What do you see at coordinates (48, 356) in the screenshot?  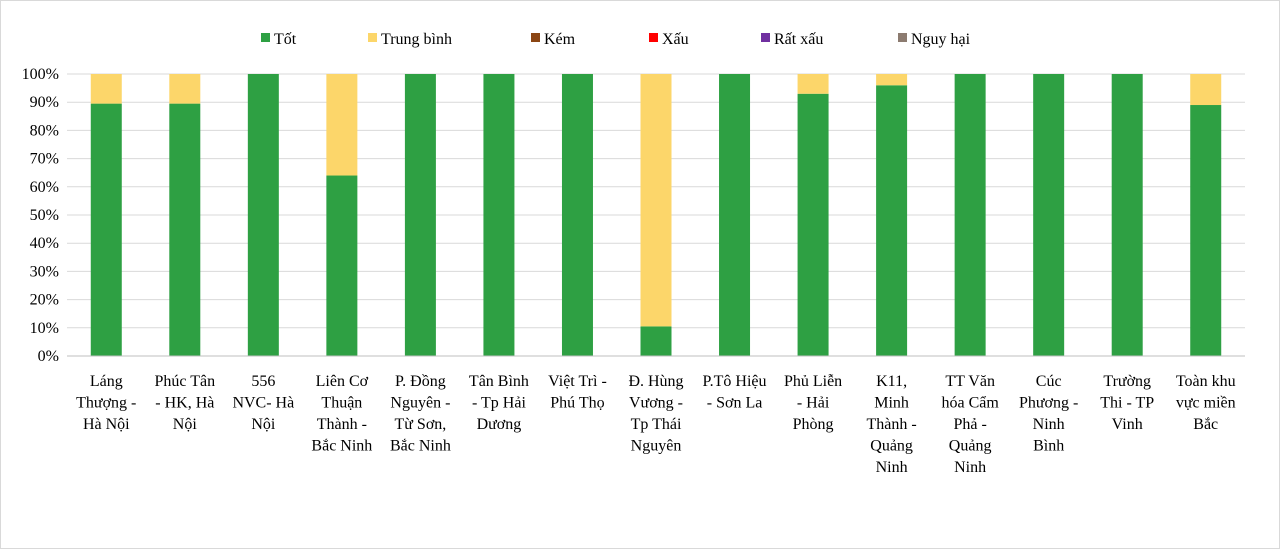 I see `y-tick-label: 0%` at bounding box center [48, 356].